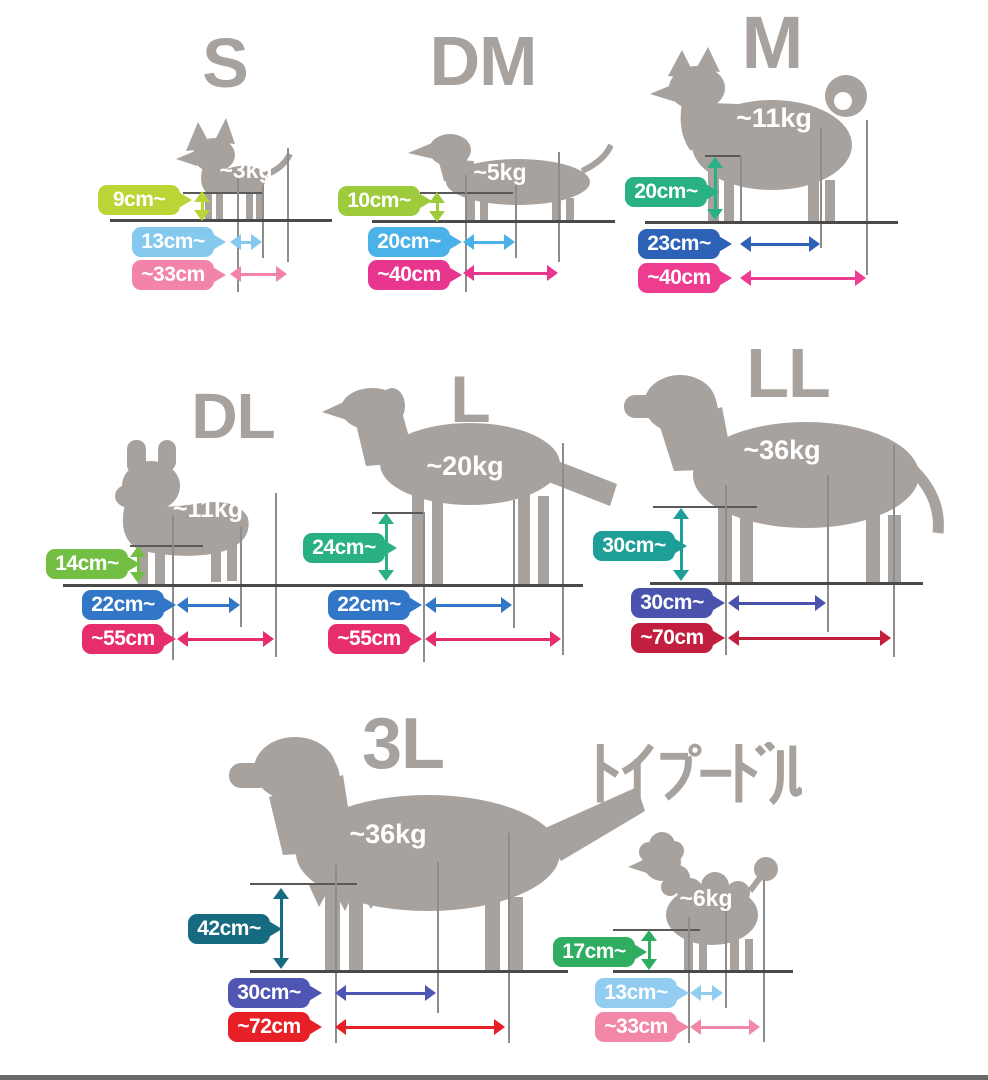 Image resolution: width=988 pixels, height=1080 pixels. I want to click on measurement-tag: 20cm~, so click(415, 242).